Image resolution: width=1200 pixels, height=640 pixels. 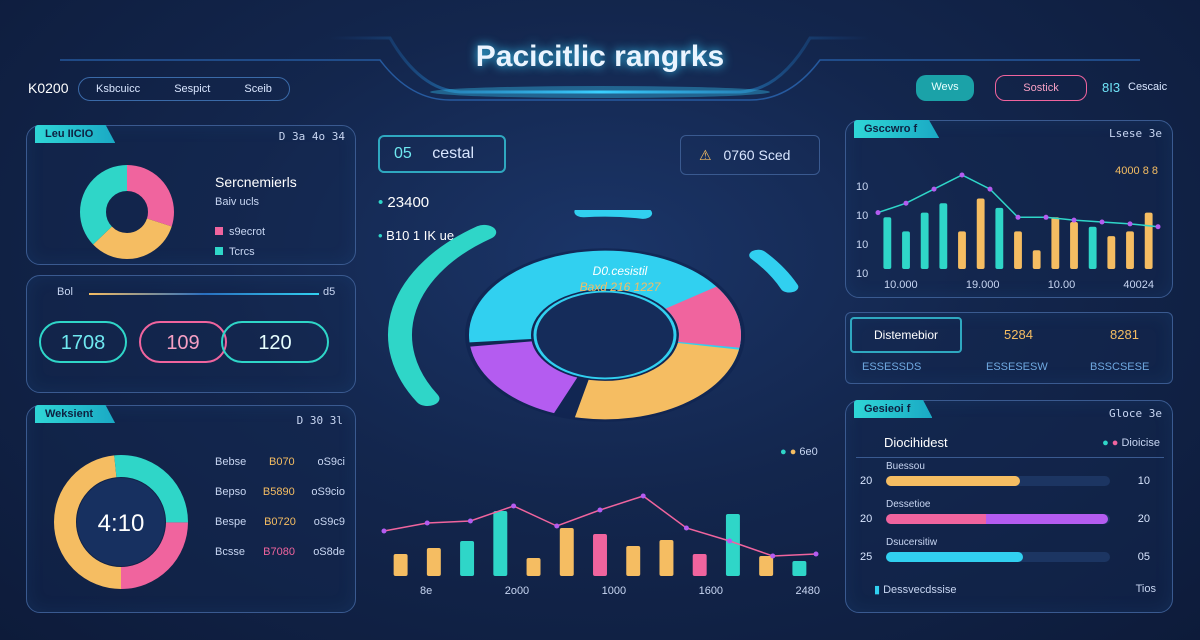 What do you see at coordinates (280, 492) in the screenshot?
I see `clock-row: Bepso B5890 oS9cio` at bounding box center [280, 492].